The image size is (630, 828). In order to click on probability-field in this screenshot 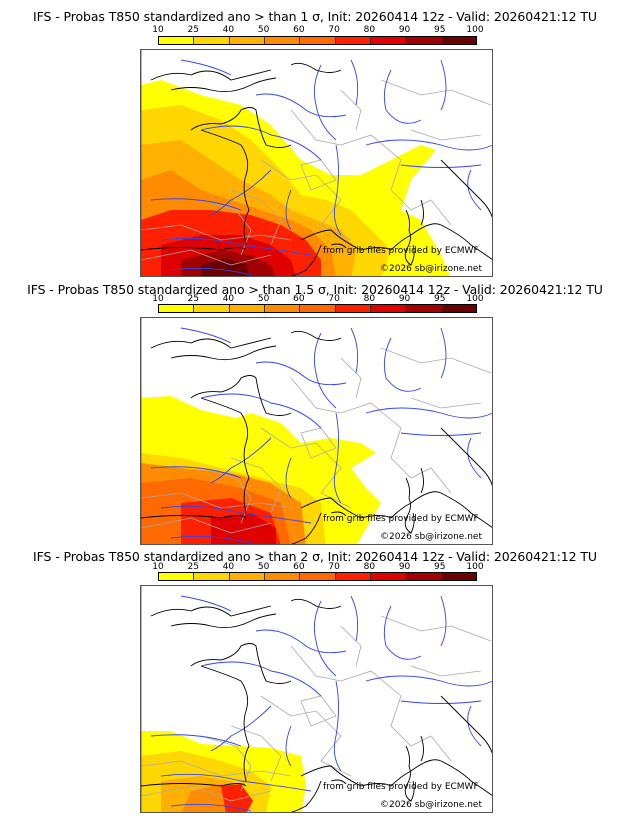, I will do `click(223, 771)`.